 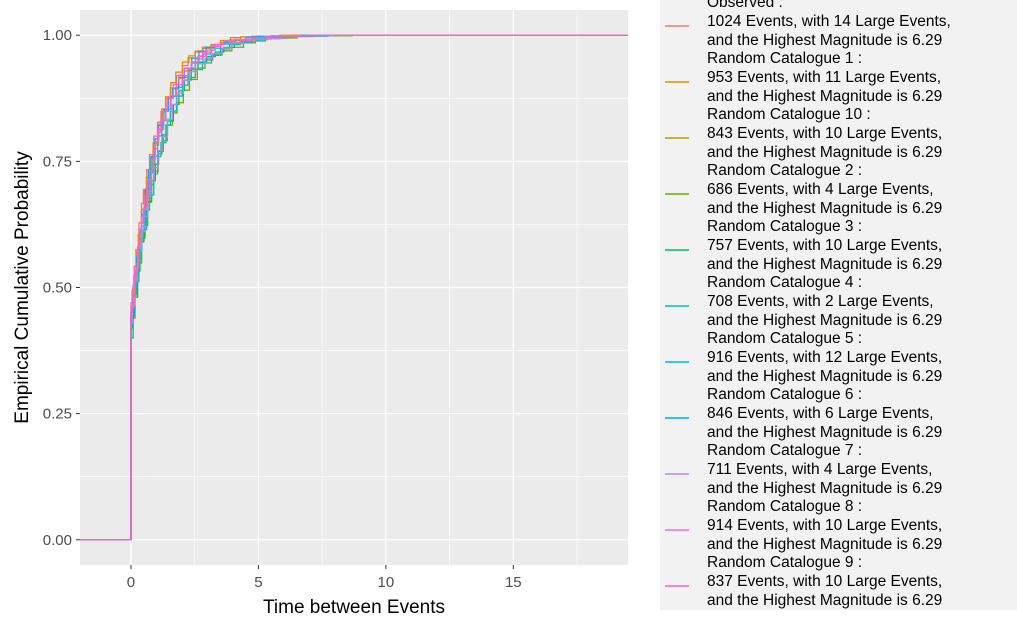 What do you see at coordinates (824, 208) in the screenshot?
I see `legend-detail-4-line2: and the Highest Magnitude is 6.29` at bounding box center [824, 208].